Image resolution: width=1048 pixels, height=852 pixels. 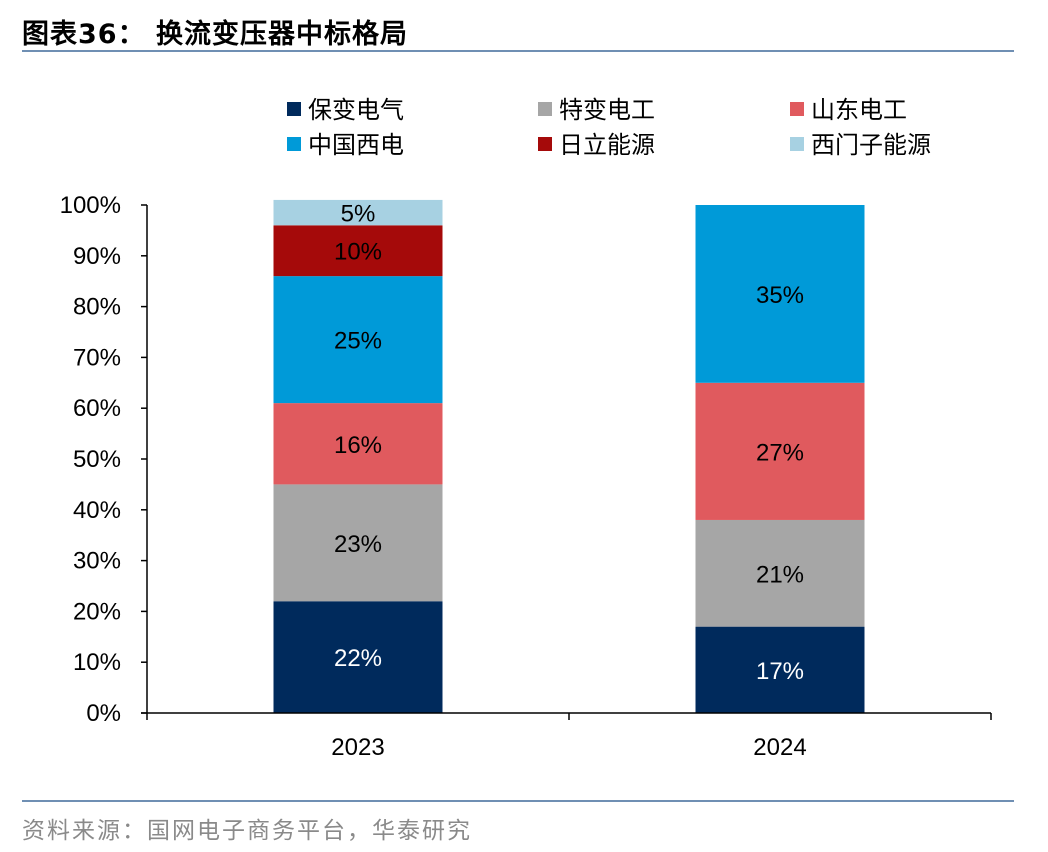 What do you see at coordinates (215, 34) in the screenshot?
I see `chart-title: 图表36： 换流变压器中标格局` at bounding box center [215, 34].